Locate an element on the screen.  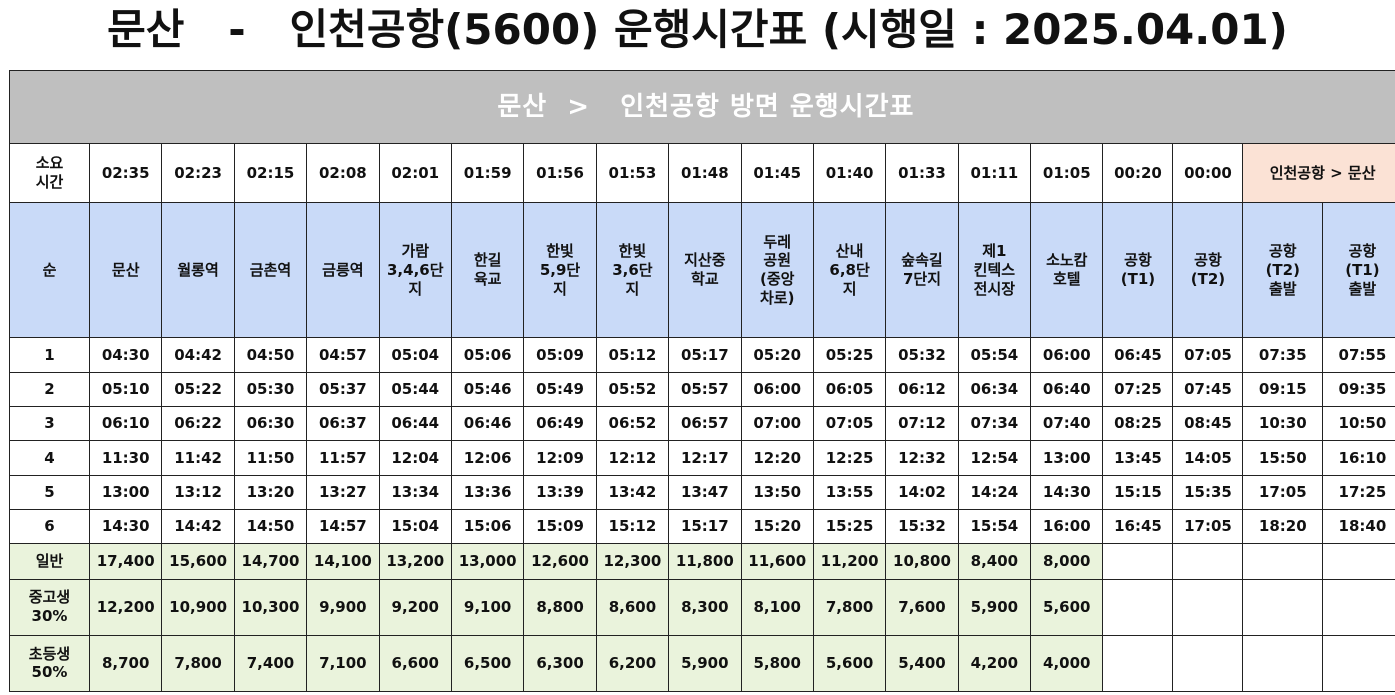
fare-cell: 14,700 is located at coordinates (270, 561).